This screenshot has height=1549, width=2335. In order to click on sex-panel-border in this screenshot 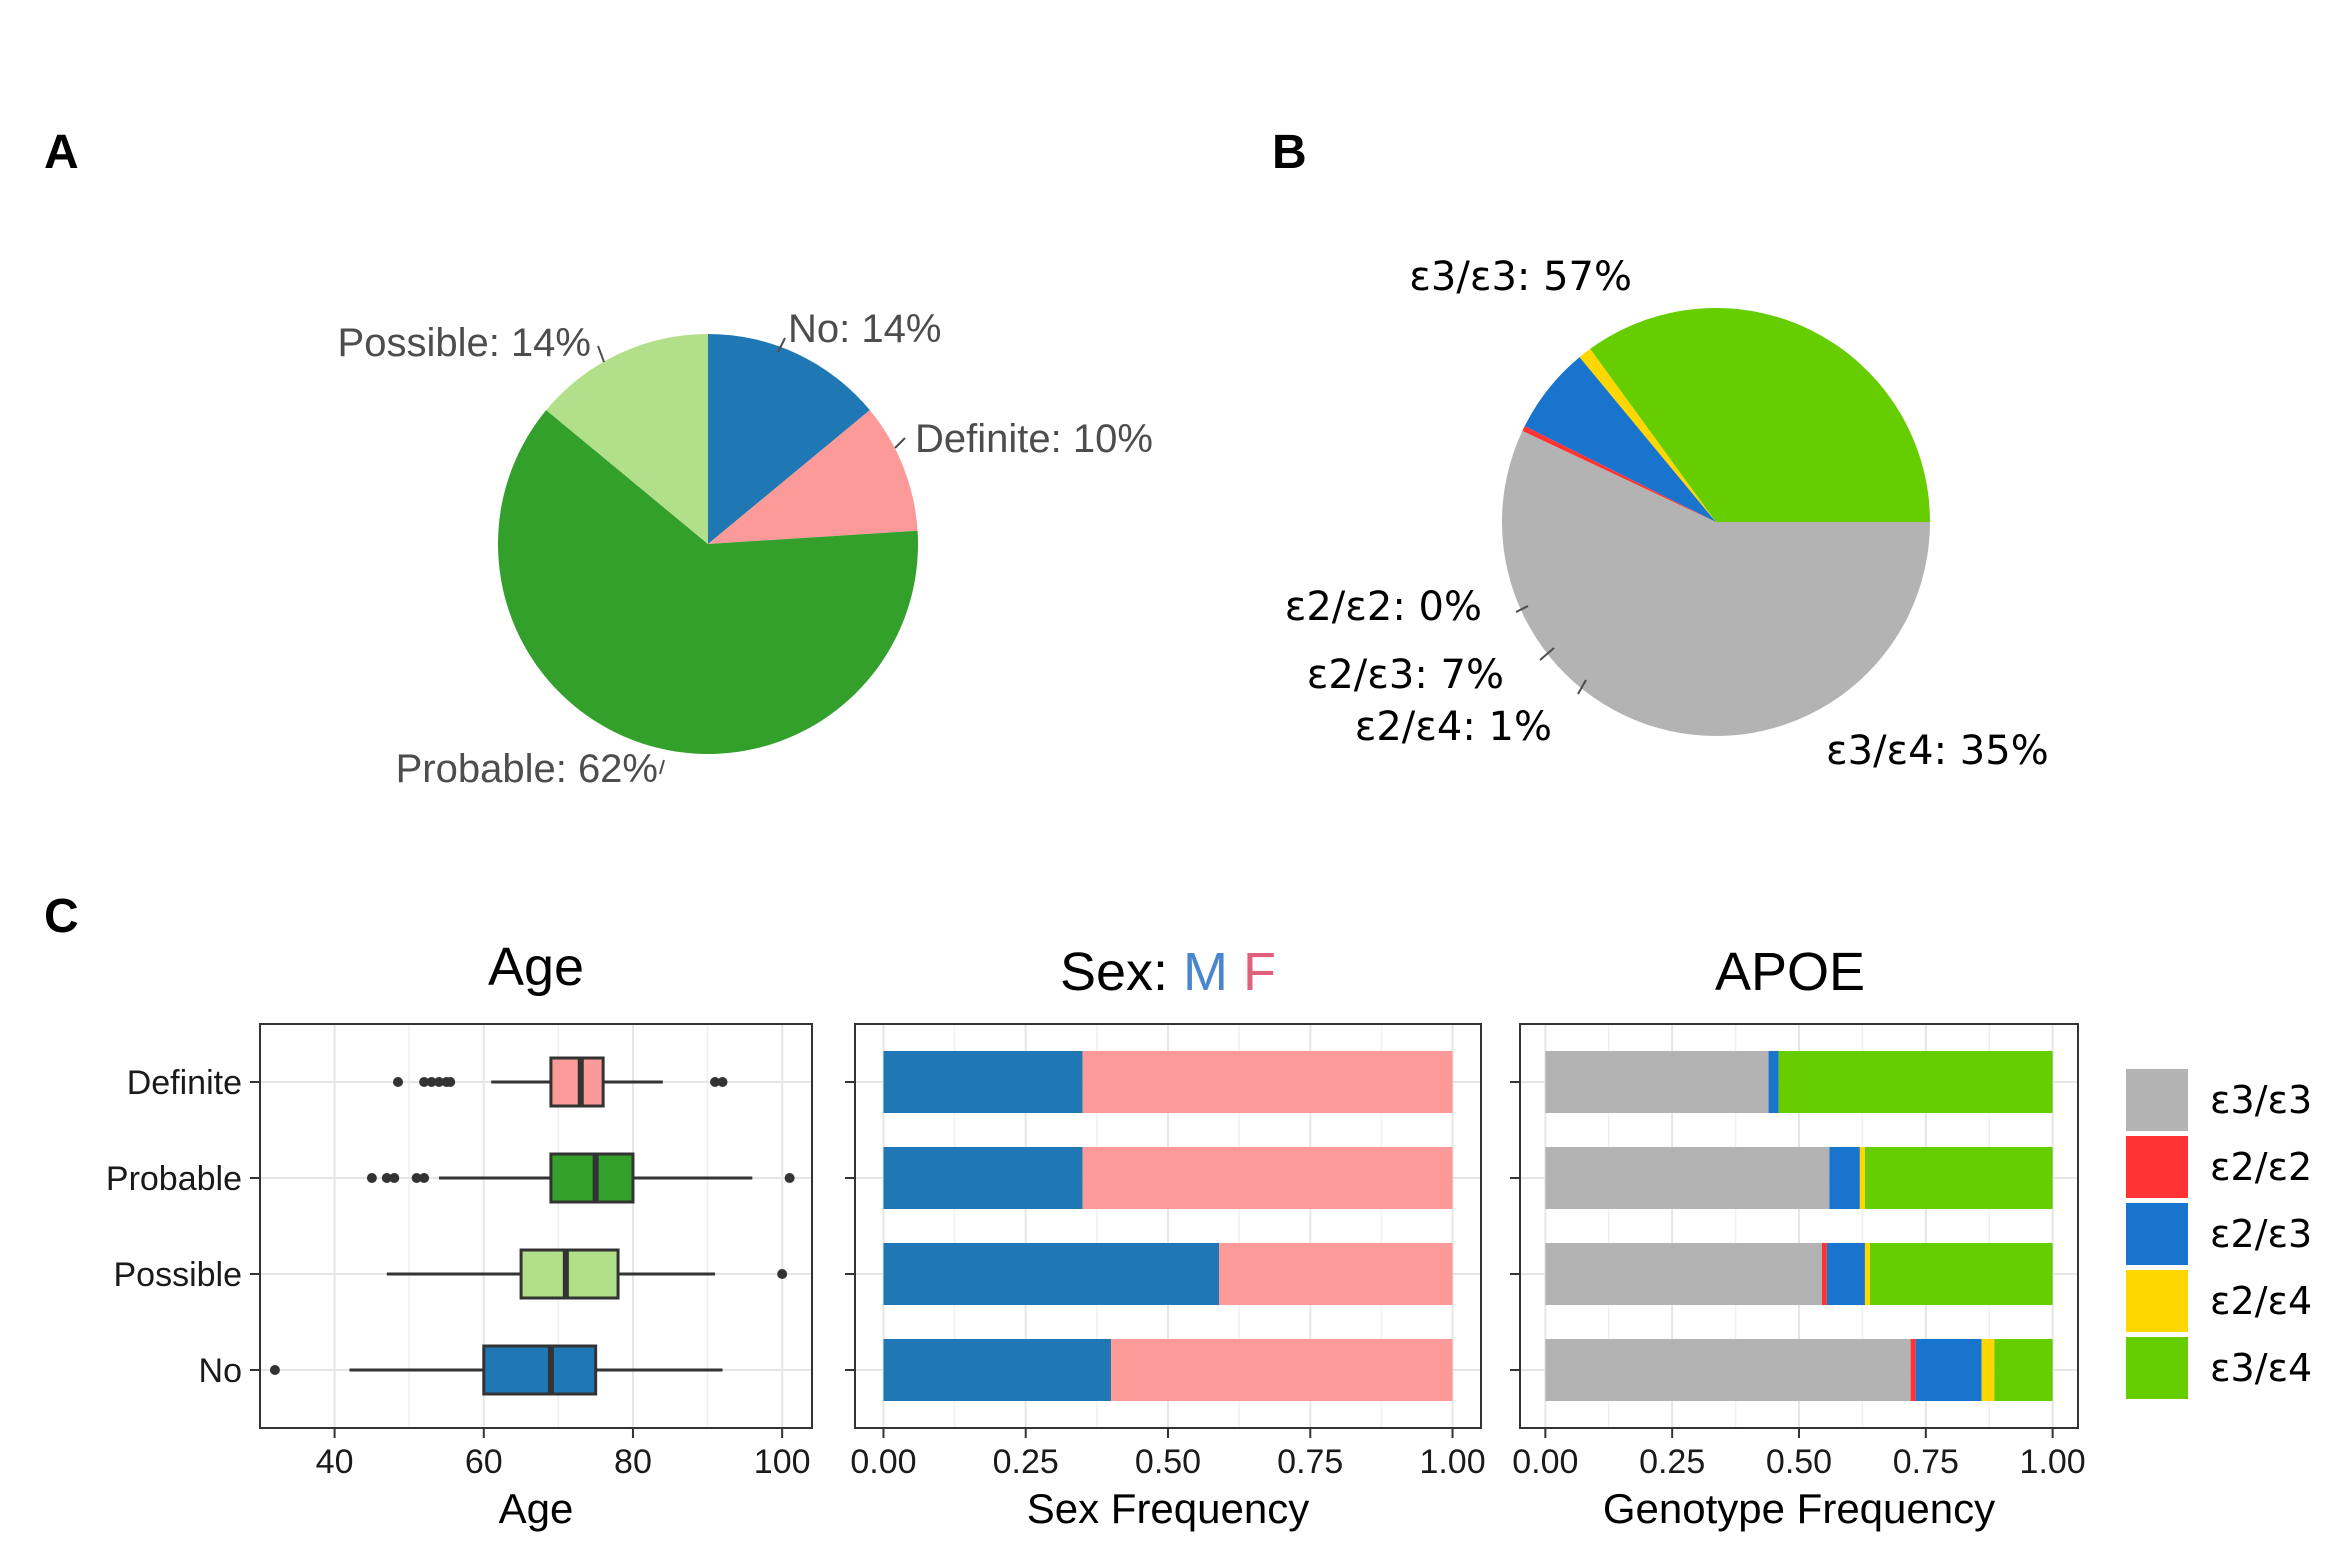, I will do `click(1168, 1226)`.